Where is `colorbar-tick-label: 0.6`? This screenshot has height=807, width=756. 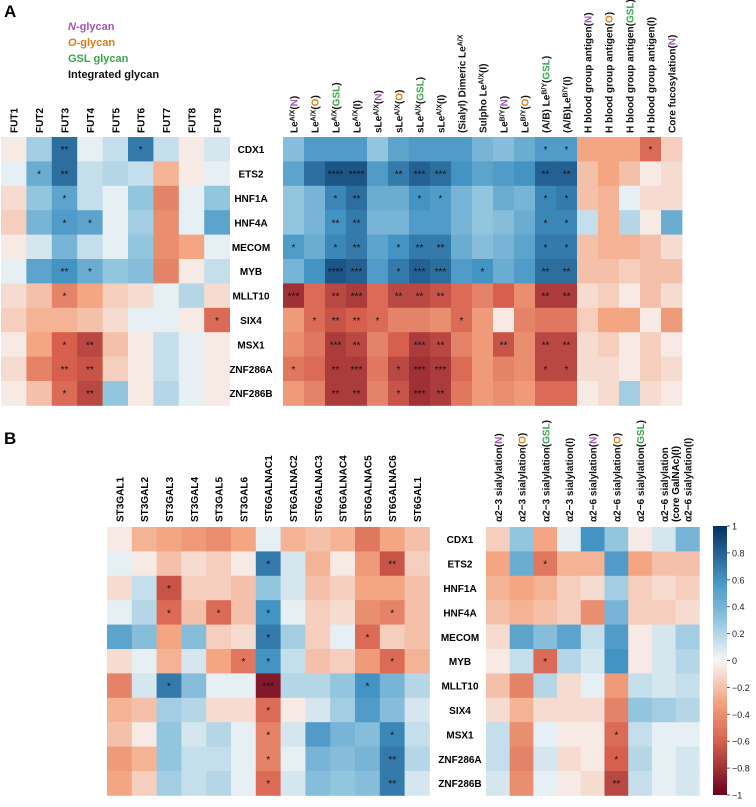
colorbar-tick-label: 0.6 is located at coordinates (738, 580).